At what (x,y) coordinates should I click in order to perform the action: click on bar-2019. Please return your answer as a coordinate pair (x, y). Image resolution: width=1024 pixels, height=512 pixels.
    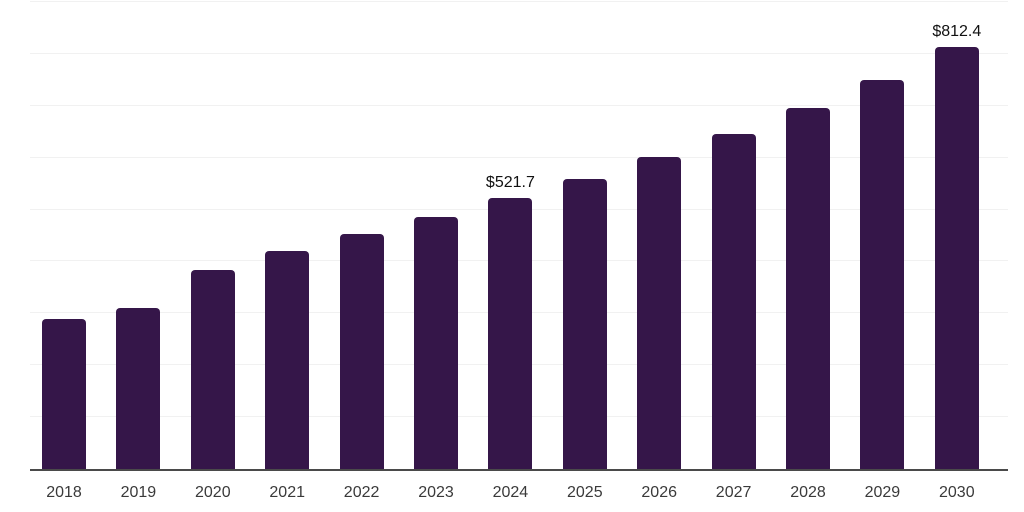
    Looking at the image, I should click on (138, 388).